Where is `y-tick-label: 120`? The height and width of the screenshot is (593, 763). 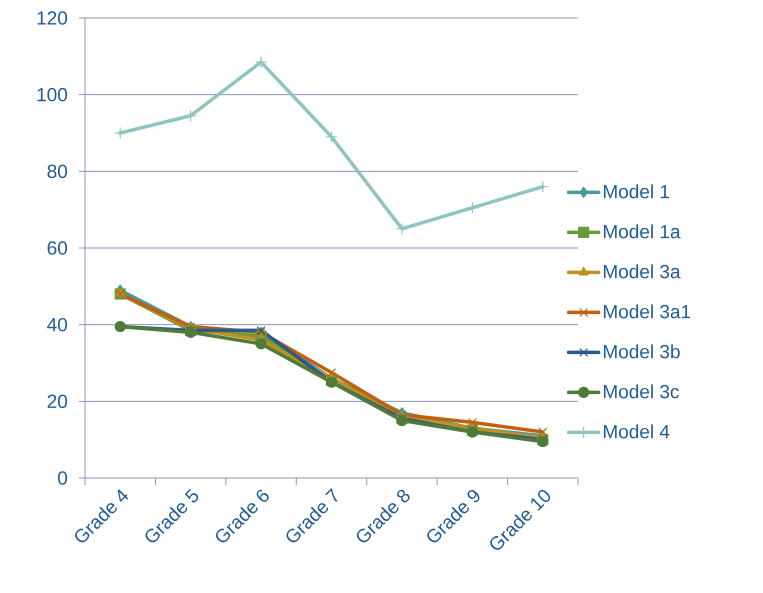 y-tick-label: 120 is located at coordinates (53, 18).